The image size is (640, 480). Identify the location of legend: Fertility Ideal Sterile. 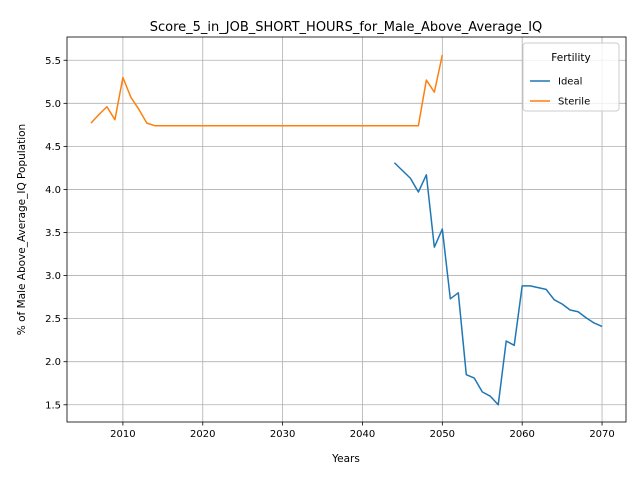
(571, 77).